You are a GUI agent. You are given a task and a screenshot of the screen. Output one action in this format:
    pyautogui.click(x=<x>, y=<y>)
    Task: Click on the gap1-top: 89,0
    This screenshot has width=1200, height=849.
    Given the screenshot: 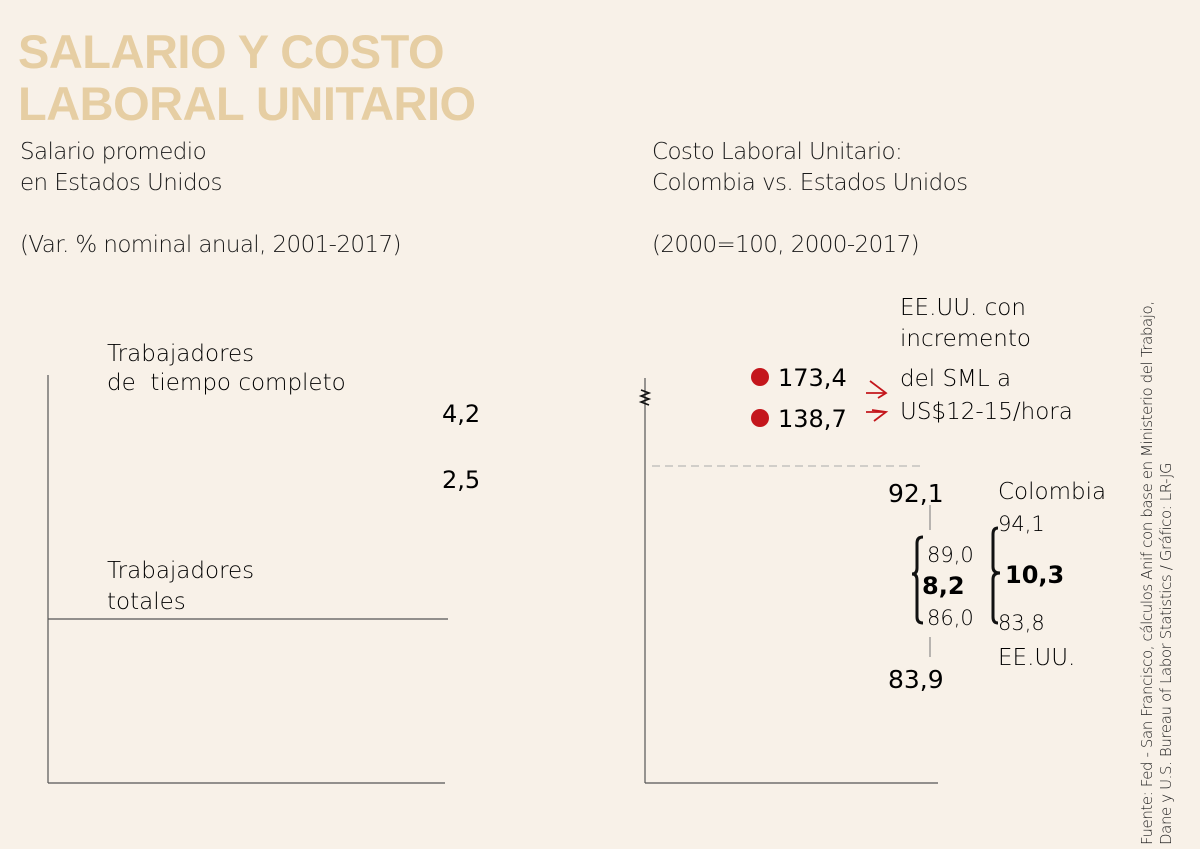 What is the action you would take?
    pyautogui.click(x=950, y=555)
    